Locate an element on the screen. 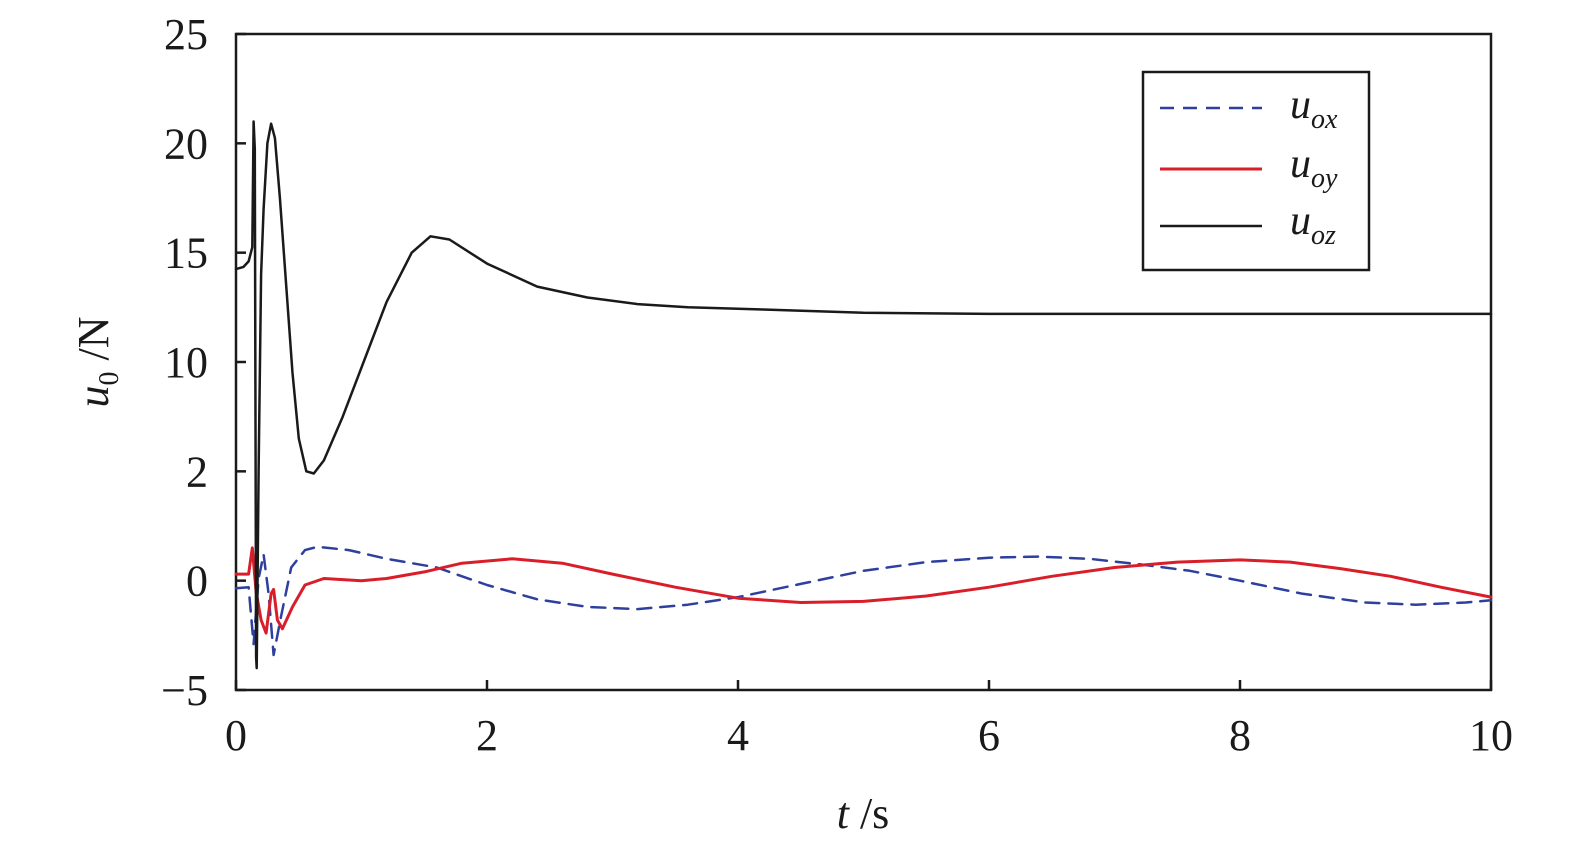 This screenshot has height=854, width=1575. x-tick-label: 4 is located at coordinates (738, 735).